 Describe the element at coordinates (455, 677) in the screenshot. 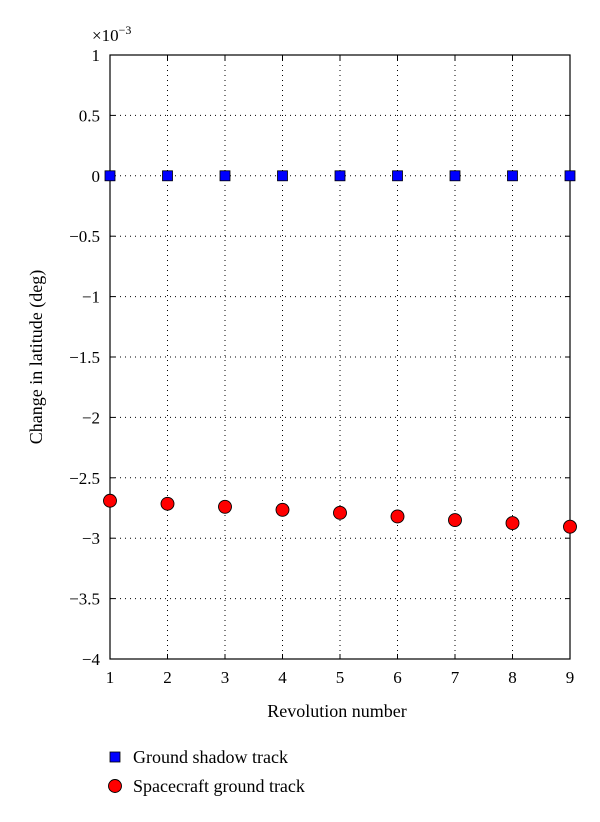

I see `x-tick-label: 7` at that location.